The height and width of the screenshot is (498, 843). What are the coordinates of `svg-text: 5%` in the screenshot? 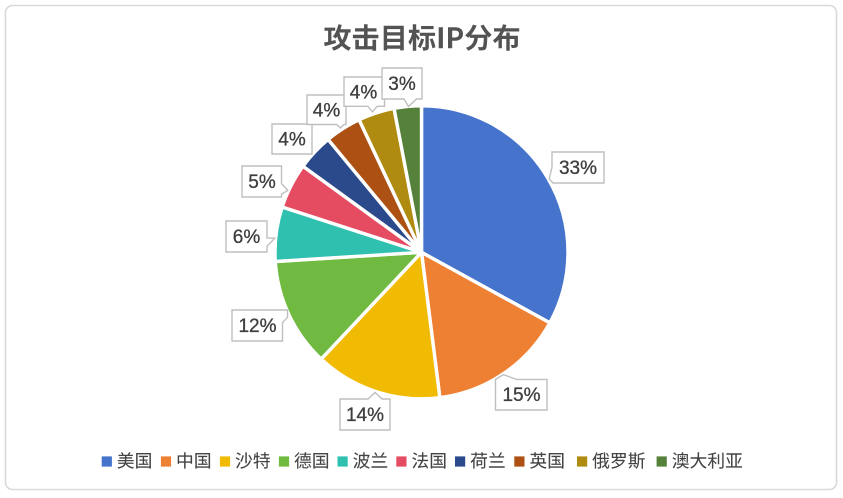 It's located at (262, 182).